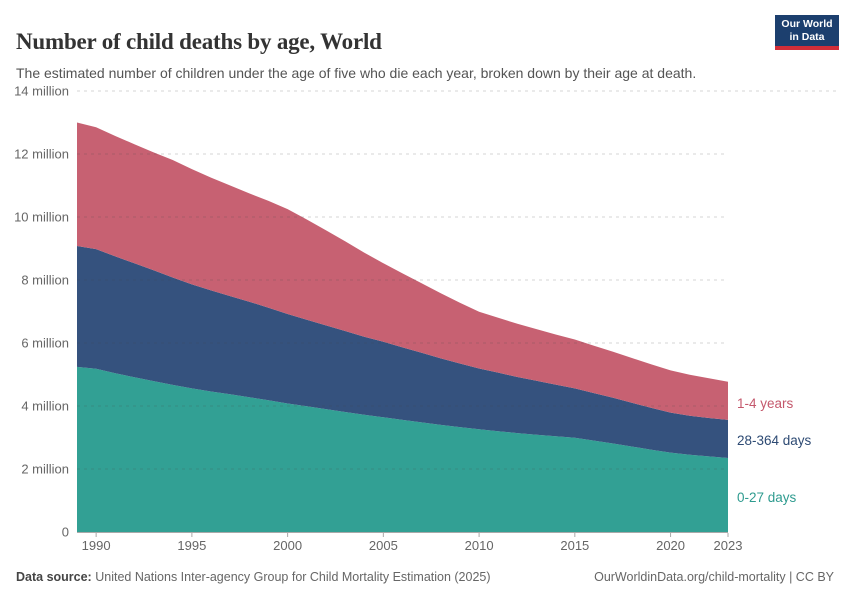 Image resolution: width=850 pixels, height=600 pixels. Describe the element at coordinates (814, 577) in the screenshot. I see `license-badge: CC BY` at that location.